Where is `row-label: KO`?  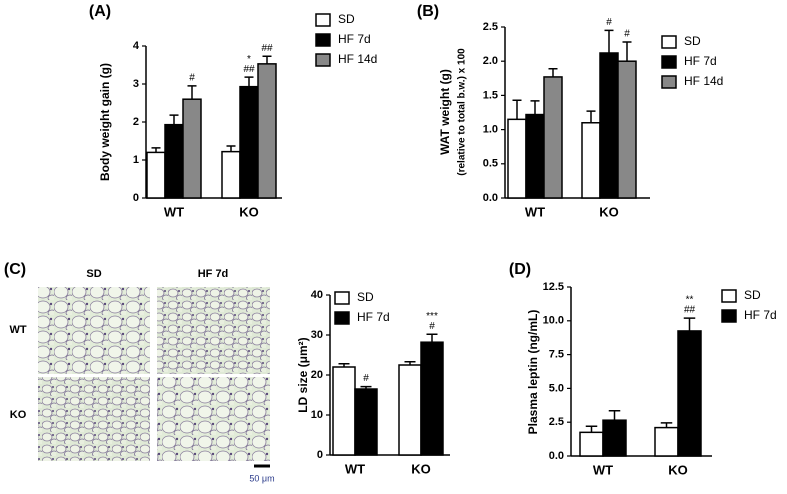 row-label: KO is located at coordinates (18, 415).